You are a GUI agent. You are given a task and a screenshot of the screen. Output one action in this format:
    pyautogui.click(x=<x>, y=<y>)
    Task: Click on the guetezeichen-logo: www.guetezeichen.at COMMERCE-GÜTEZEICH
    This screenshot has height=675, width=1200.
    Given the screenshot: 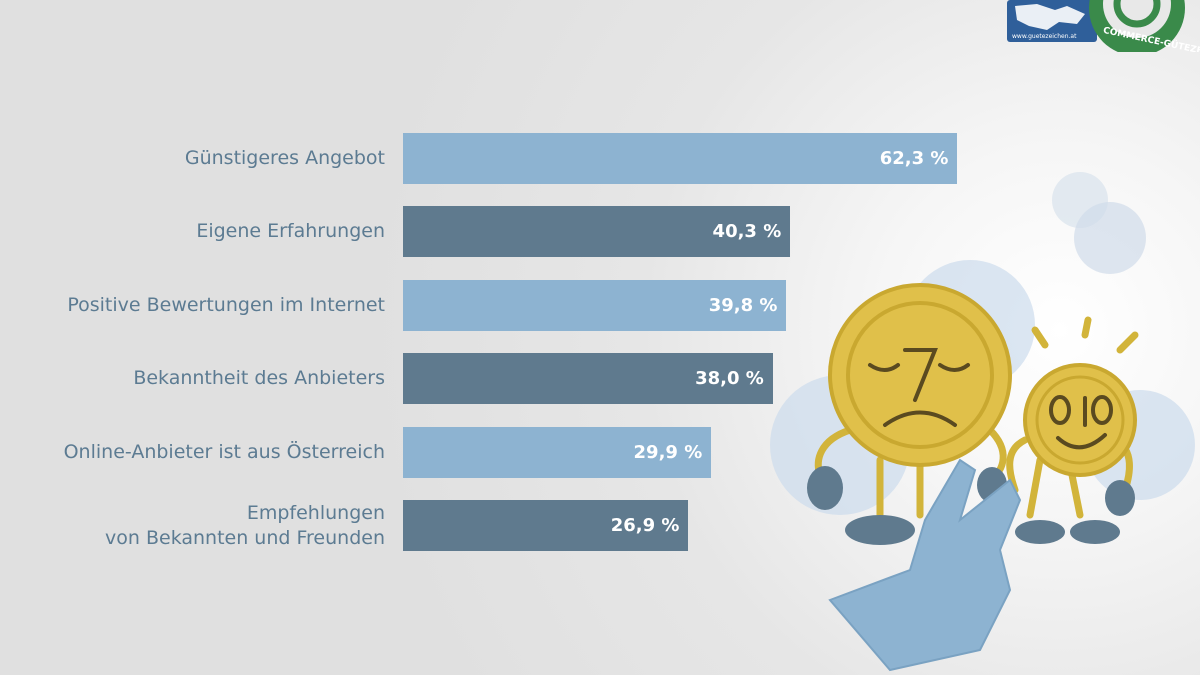 What is the action you would take?
    pyautogui.click(x=1103, y=26)
    